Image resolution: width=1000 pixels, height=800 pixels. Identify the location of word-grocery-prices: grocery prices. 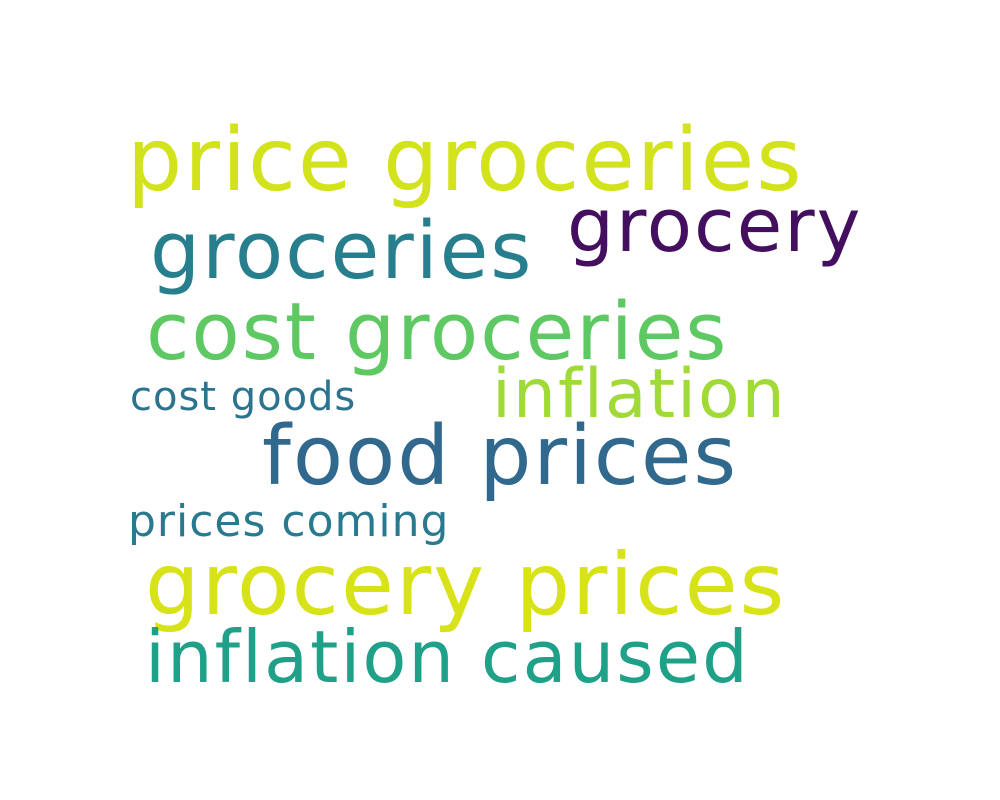
(466, 585).